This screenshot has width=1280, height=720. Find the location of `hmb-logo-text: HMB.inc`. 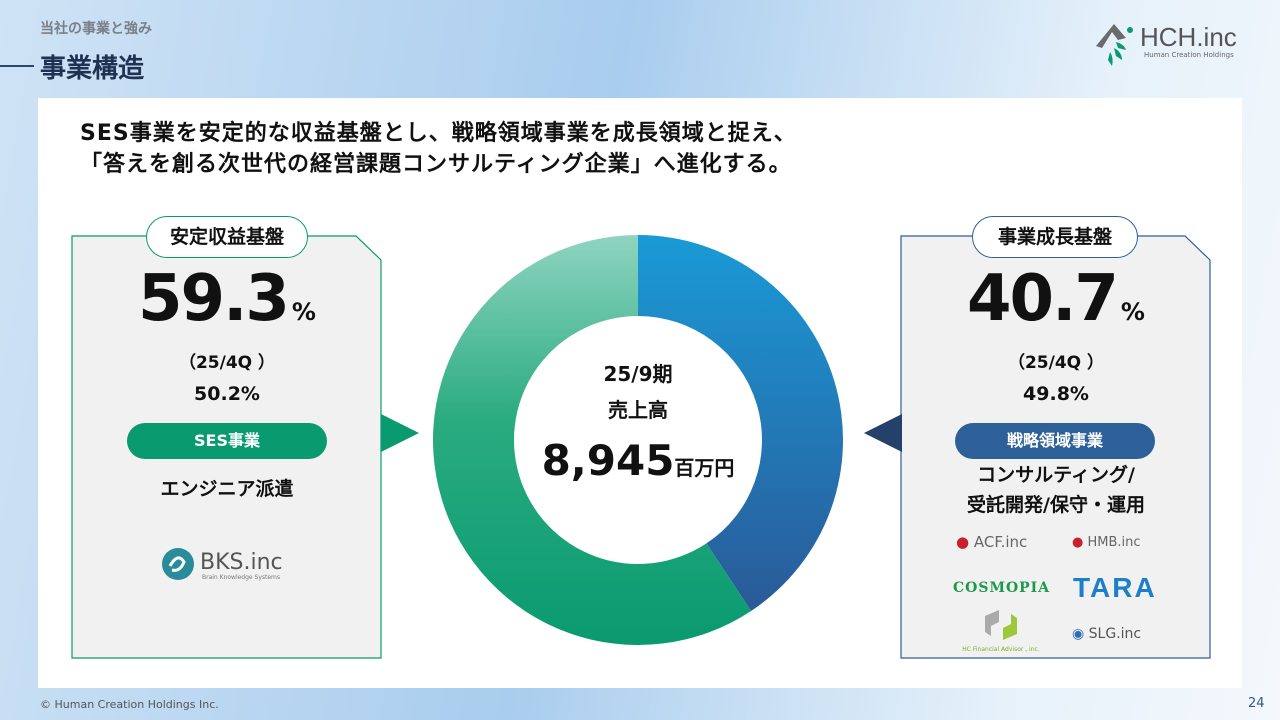

hmb-logo-text: HMB.inc is located at coordinates (1114, 542).